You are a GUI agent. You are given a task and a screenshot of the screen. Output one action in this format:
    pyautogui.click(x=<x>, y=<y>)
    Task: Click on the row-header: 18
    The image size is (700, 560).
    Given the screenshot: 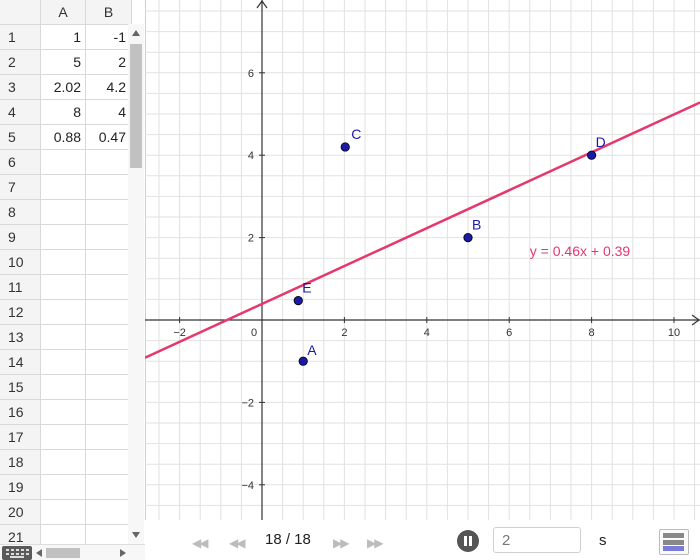 What is the action you would take?
    pyautogui.click(x=20, y=462)
    